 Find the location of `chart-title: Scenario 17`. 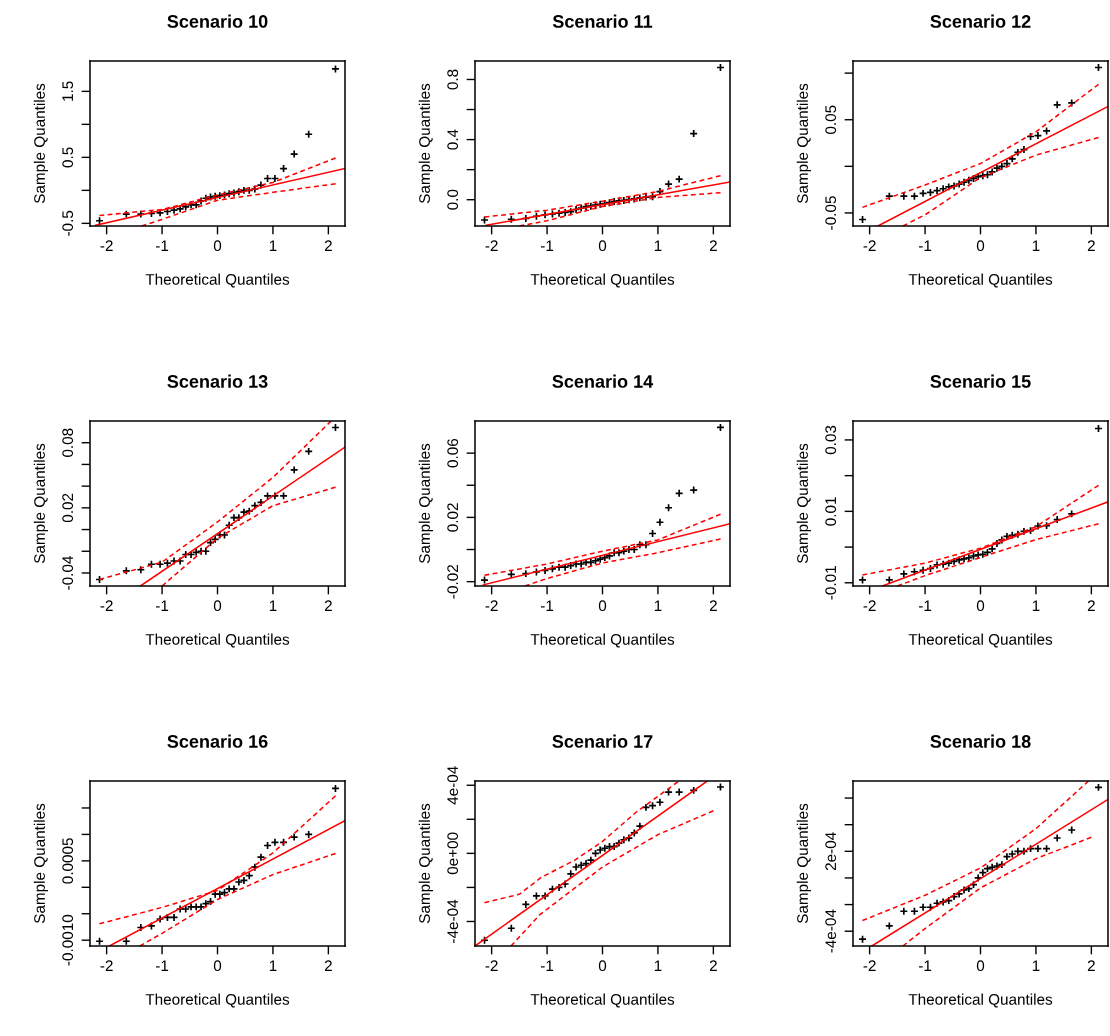

chart-title: Scenario 17 is located at coordinates (602, 741).